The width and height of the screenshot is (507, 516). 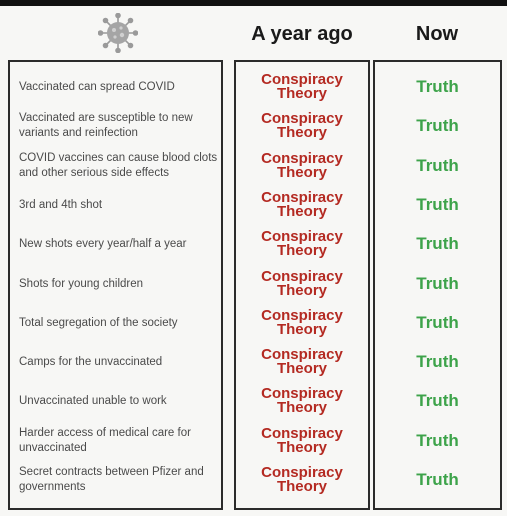 I want to click on row-item: 3rd and 4th shot, so click(x=121, y=205).